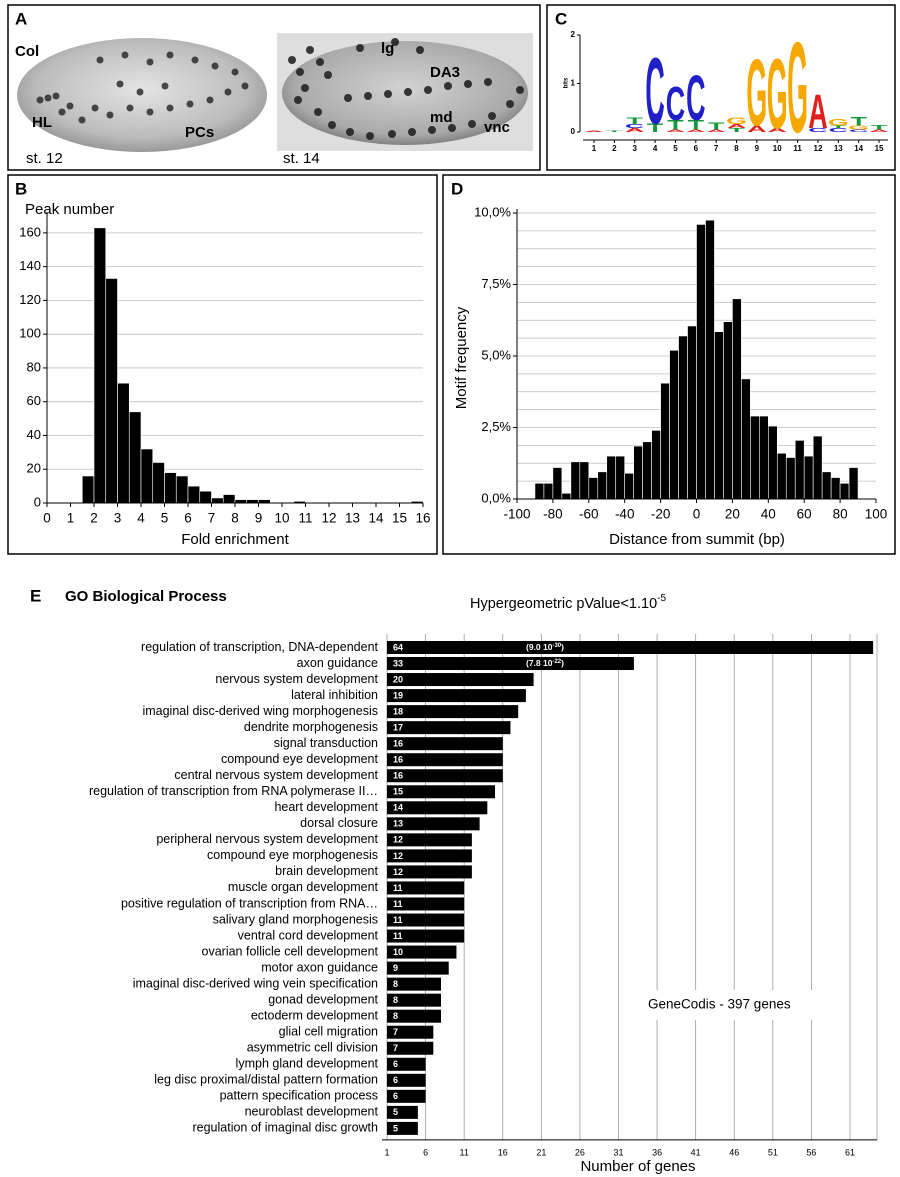  Describe the element at coordinates (398, 856) in the screenshot. I see `value-label: 12` at that location.